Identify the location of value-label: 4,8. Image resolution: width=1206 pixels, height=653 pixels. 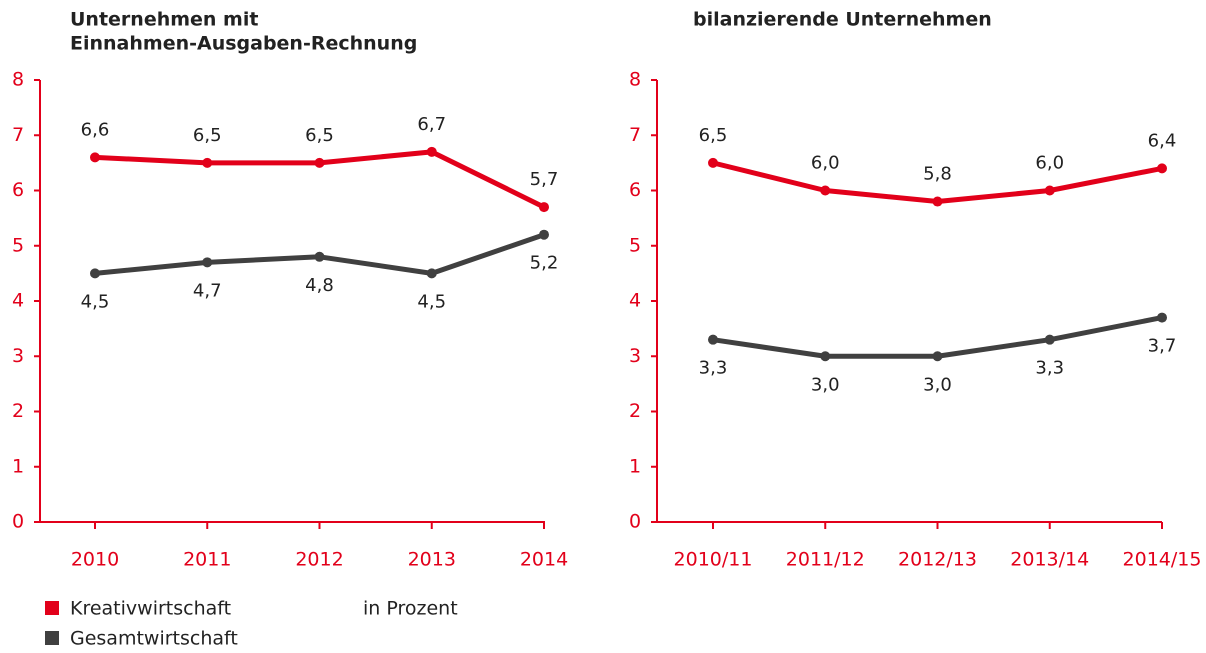
(319, 285).